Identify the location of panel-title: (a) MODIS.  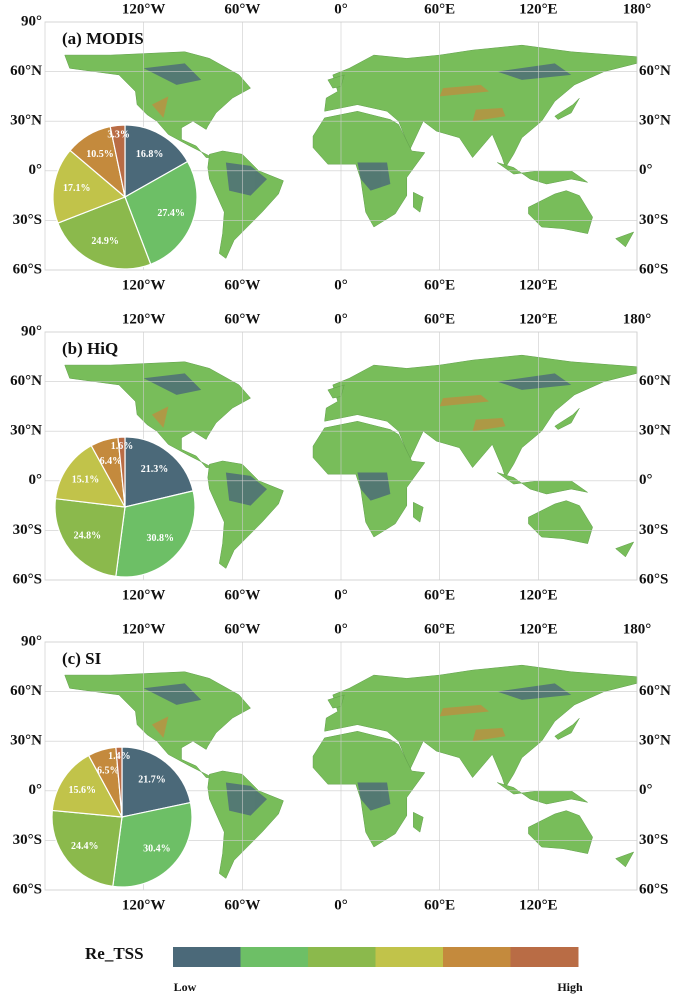
(103, 38).